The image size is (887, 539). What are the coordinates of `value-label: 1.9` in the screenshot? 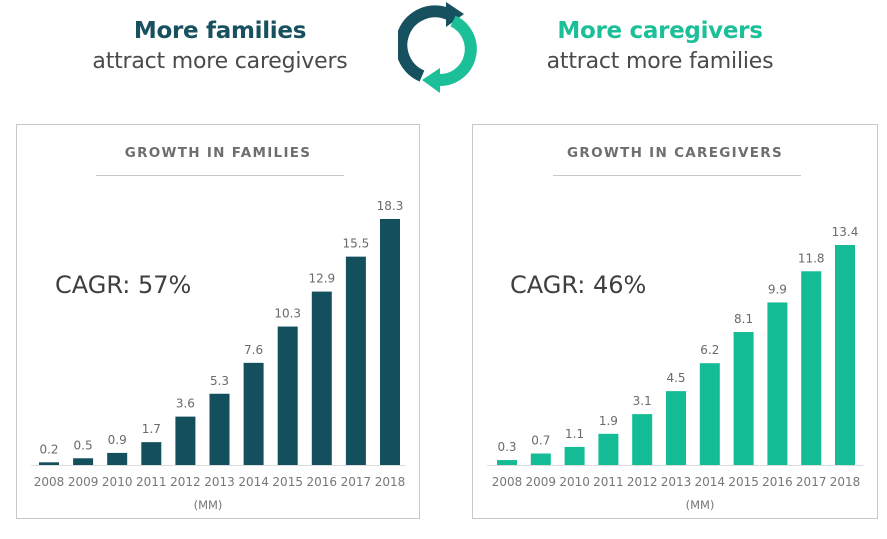 It's located at (608, 421).